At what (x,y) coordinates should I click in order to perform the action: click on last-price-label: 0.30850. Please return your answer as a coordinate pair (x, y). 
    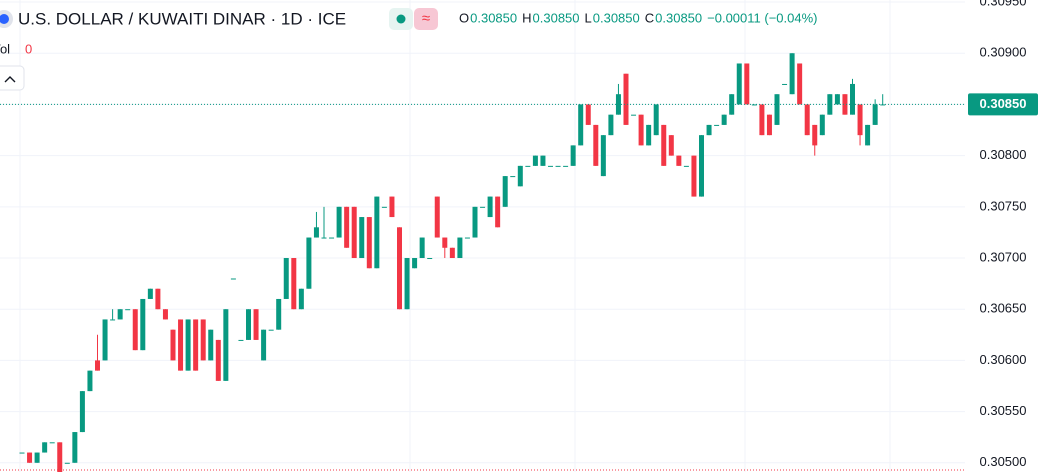
    Looking at the image, I should click on (1003, 103).